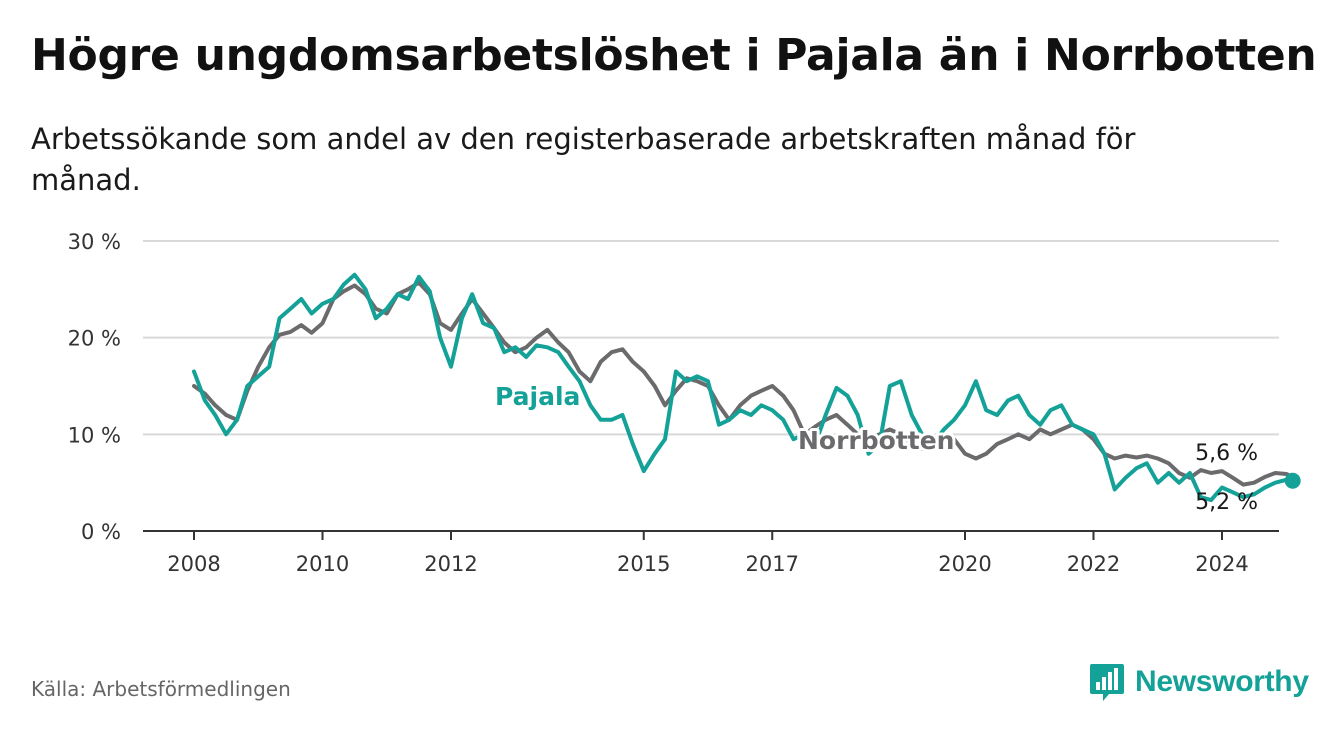 The height and width of the screenshot is (734, 1340). I want to click on series-labels: 5,6 % Norrbotten 5,2 % Pajala, so click(896, 447).